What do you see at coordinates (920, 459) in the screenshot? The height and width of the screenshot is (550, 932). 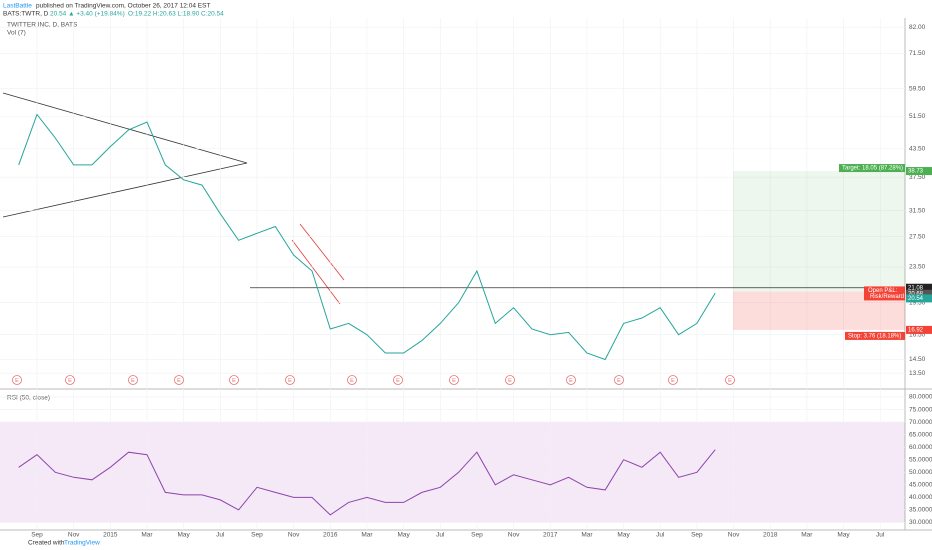 I see `y-tick-label: 55.0000` at bounding box center [920, 459].